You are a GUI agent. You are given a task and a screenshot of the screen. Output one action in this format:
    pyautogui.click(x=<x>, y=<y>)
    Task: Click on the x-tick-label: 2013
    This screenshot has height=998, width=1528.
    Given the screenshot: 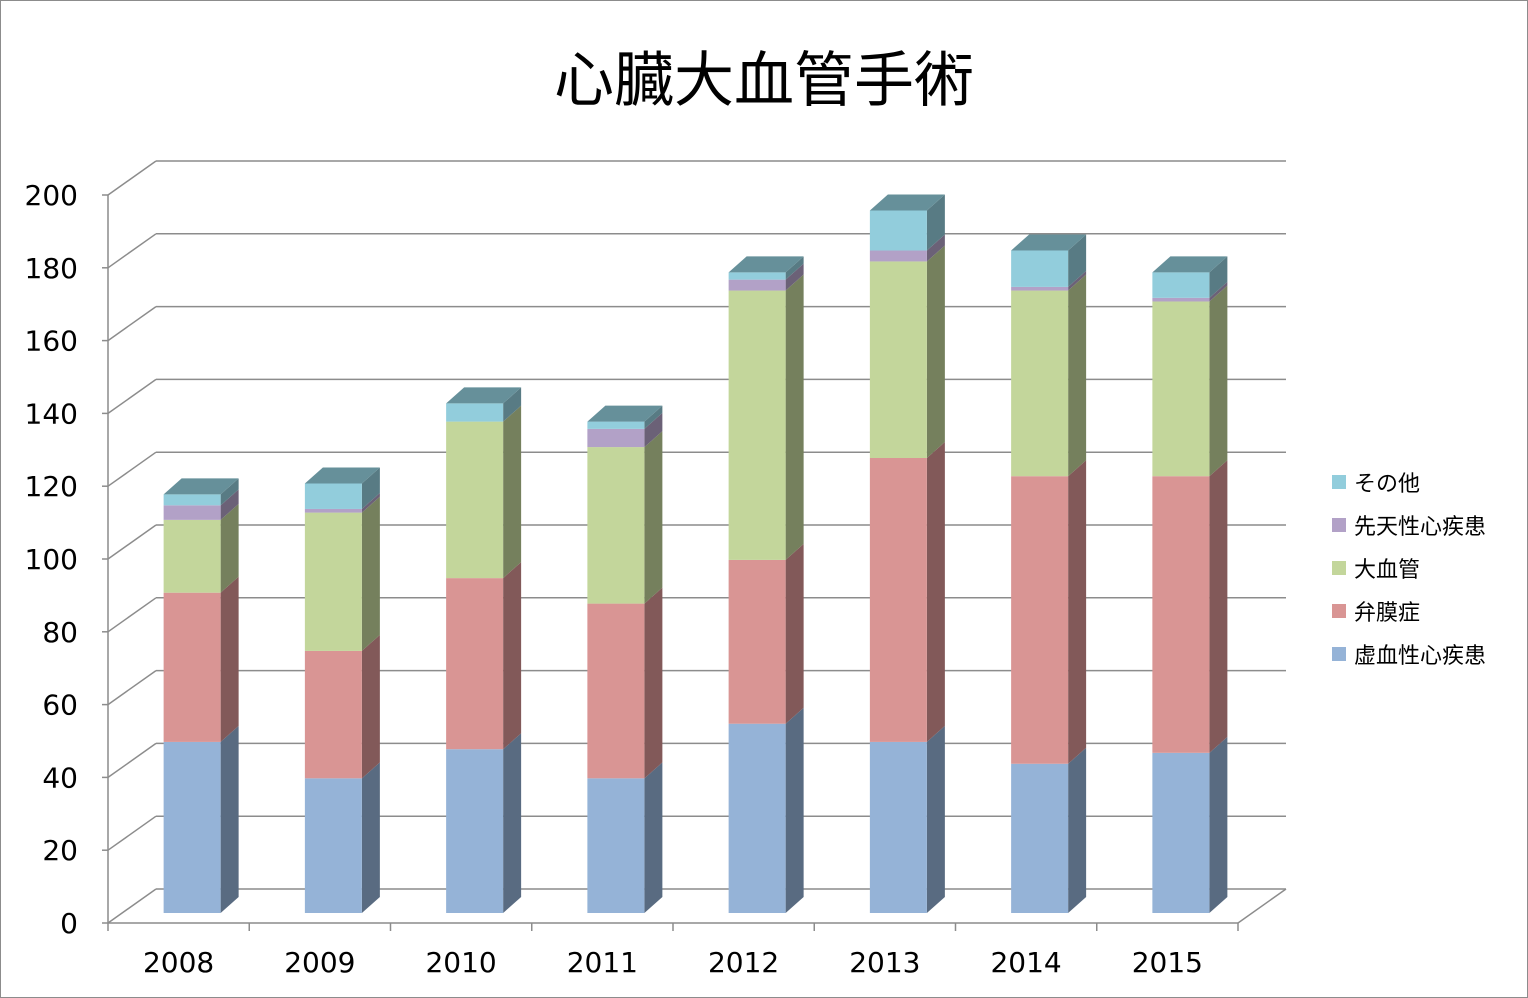 What is the action you would take?
    pyautogui.click(x=884, y=962)
    